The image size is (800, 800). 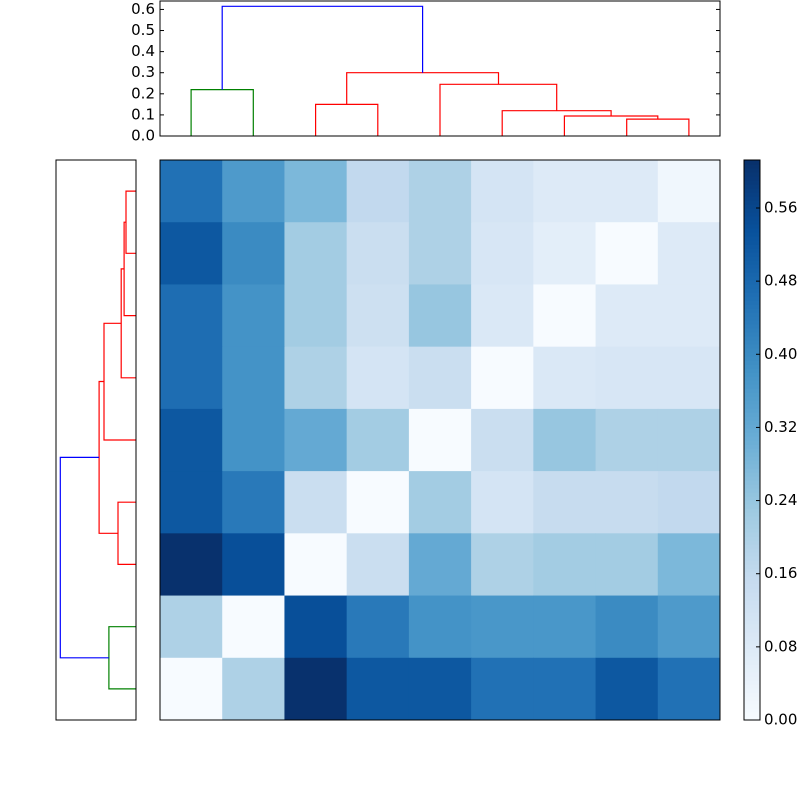 What do you see at coordinates (780, 646) in the screenshot?
I see `colorbar-tick-label: 0.08` at bounding box center [780, 646].